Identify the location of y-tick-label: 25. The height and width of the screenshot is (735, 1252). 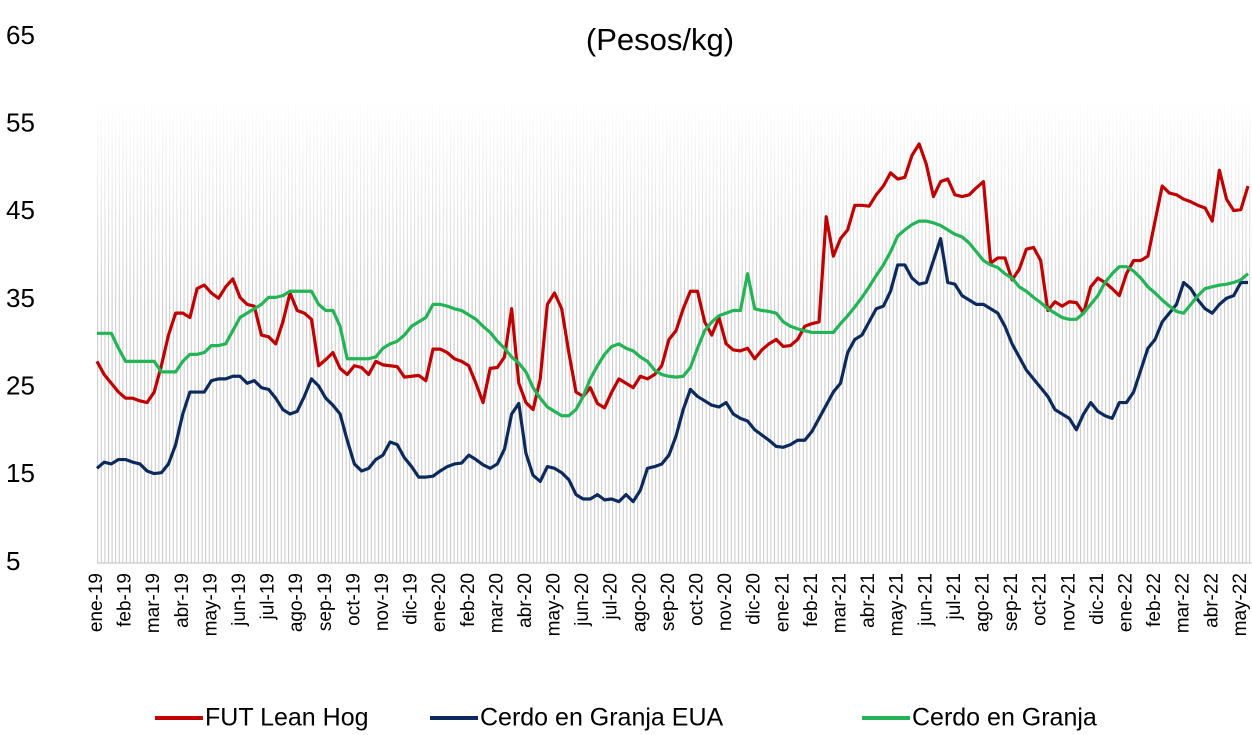
(20, 386).